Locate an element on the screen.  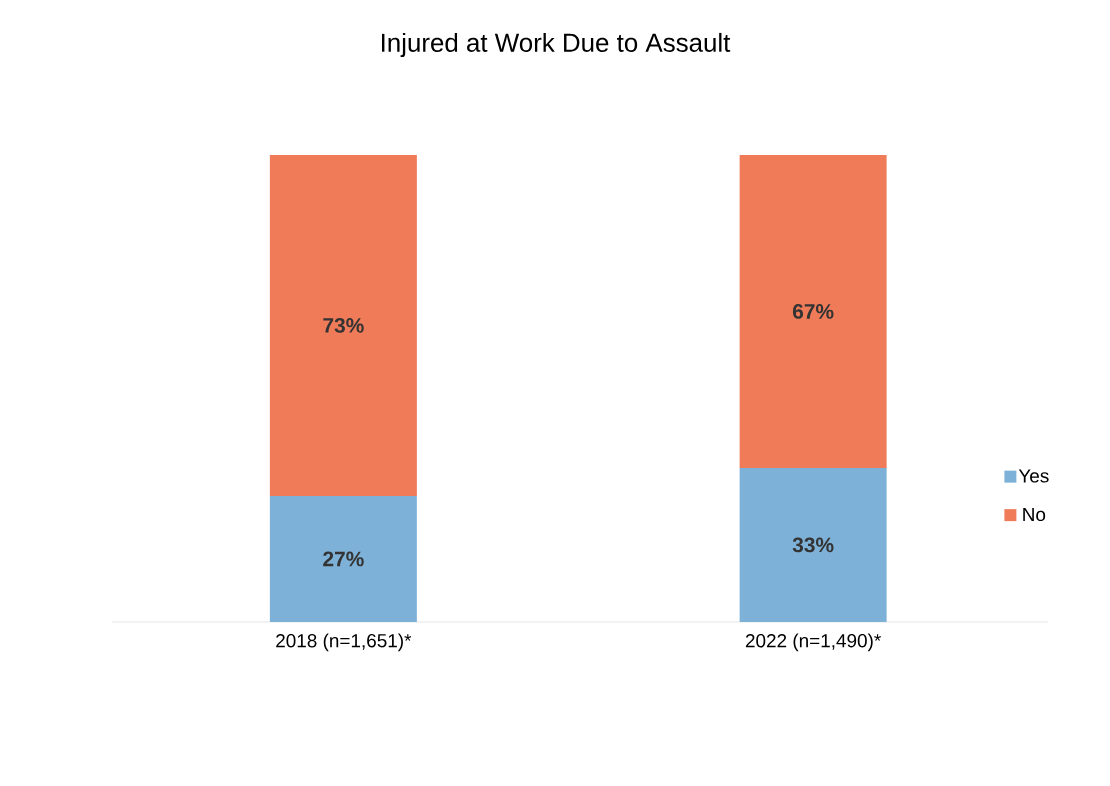
legend-label: No is located at coordinates (1034, 514).